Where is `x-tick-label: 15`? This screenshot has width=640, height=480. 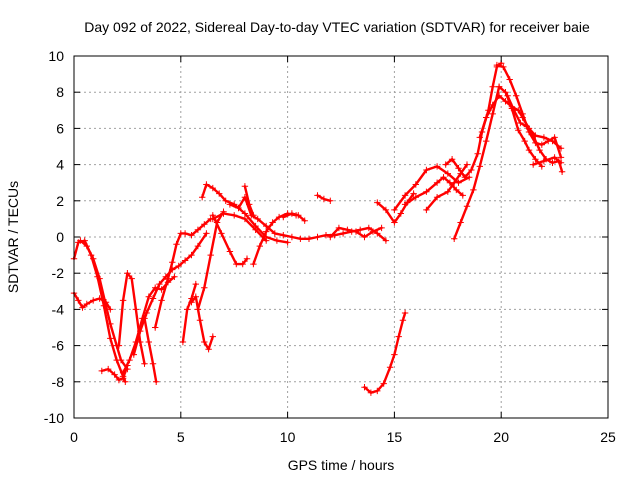 x-tick-label: 15 is located at coordinates (395, 437).